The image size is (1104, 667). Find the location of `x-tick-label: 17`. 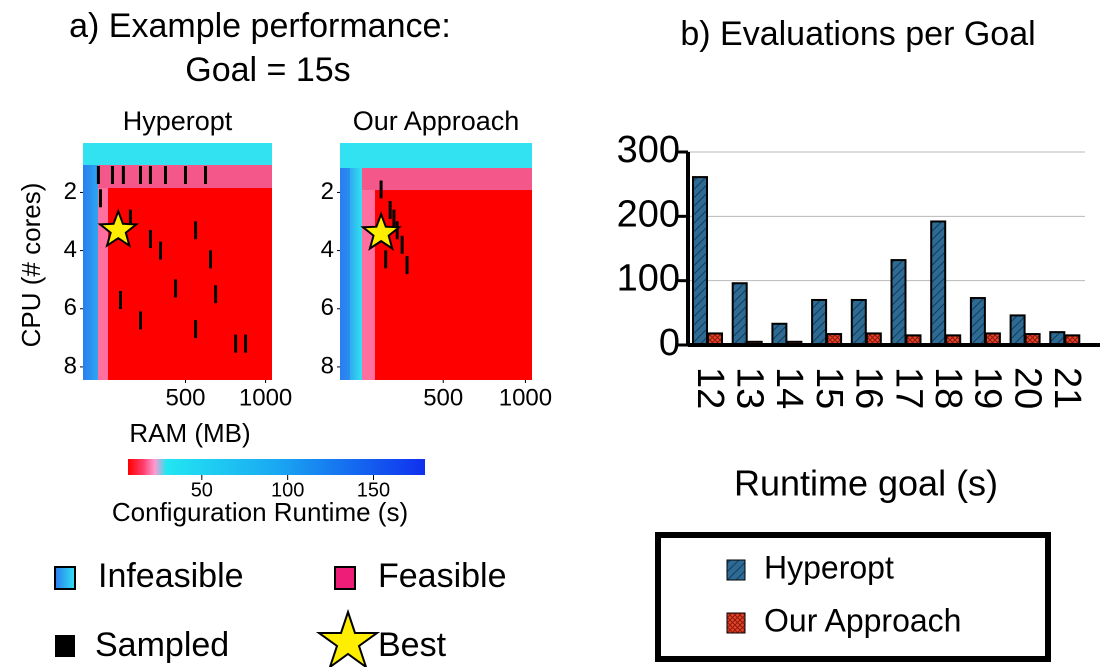

x-tick-label: 17 is located at coordinates (908, 388).